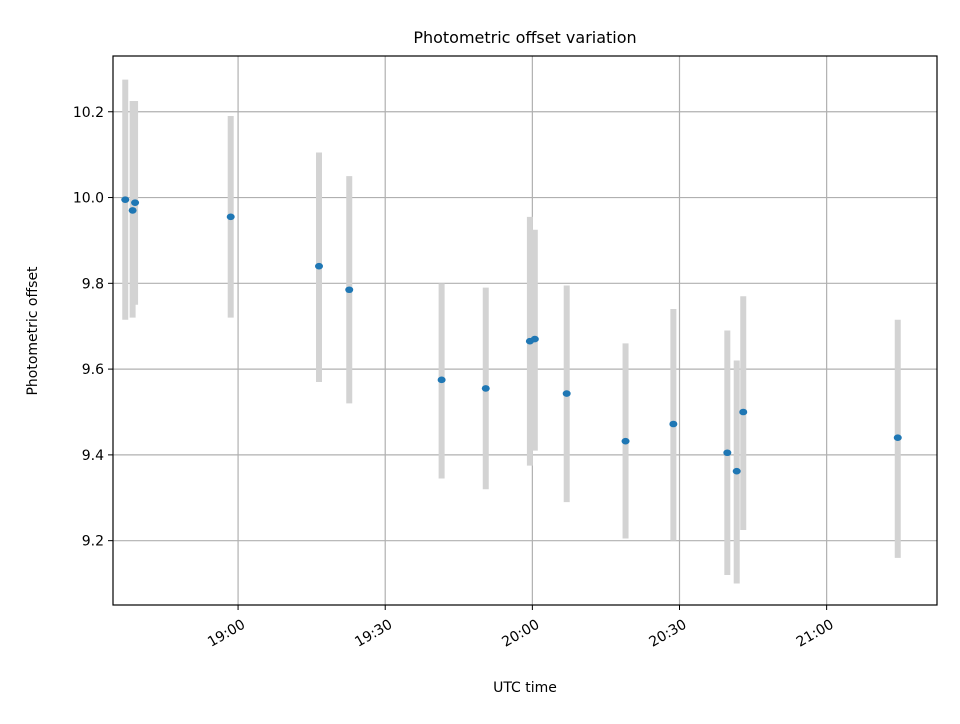 The image size is (960, 724). I want to click on x-axis-label: UTC time, so click(525, 688).